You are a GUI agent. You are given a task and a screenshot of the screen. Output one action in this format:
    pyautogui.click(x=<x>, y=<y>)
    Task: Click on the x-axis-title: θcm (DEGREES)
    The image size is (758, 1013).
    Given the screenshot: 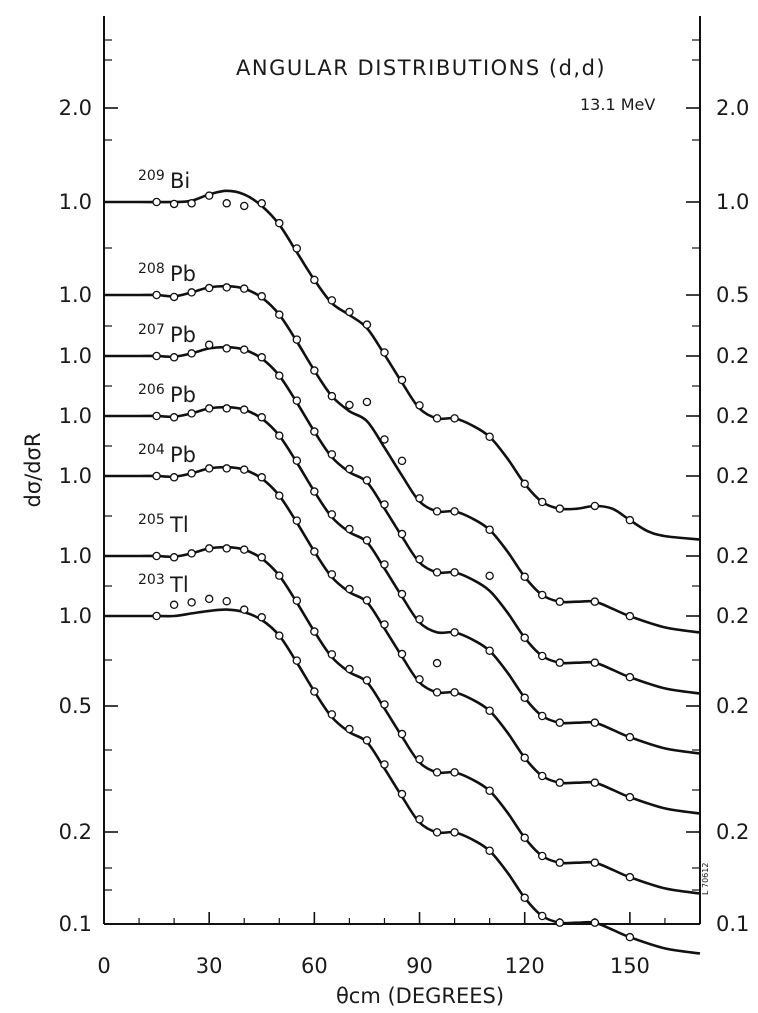 What is the action you would take?
    pyautogui.click(x=420, y=996)
    